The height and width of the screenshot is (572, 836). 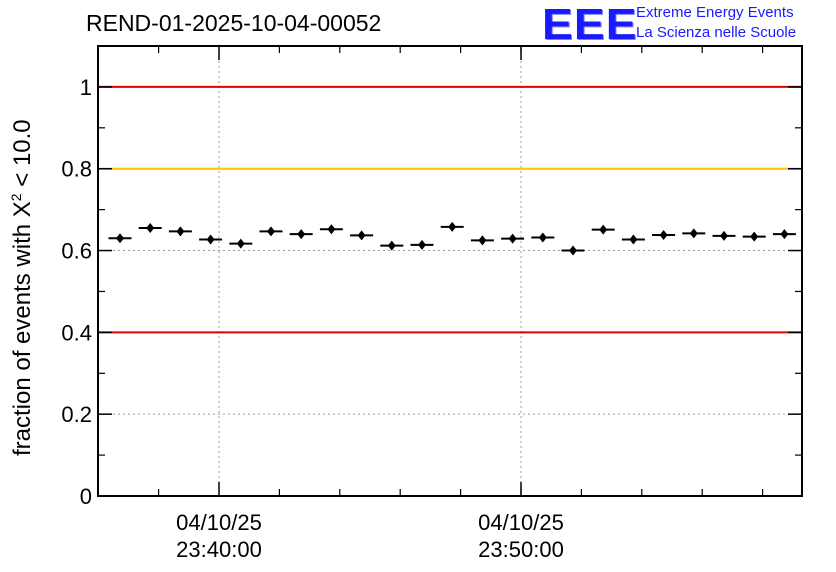 What do you see at coordinates (22, 156) in the screenshot?
I see `y-axis-title-suffix: < 10.0` at bounding box center [22, 156].